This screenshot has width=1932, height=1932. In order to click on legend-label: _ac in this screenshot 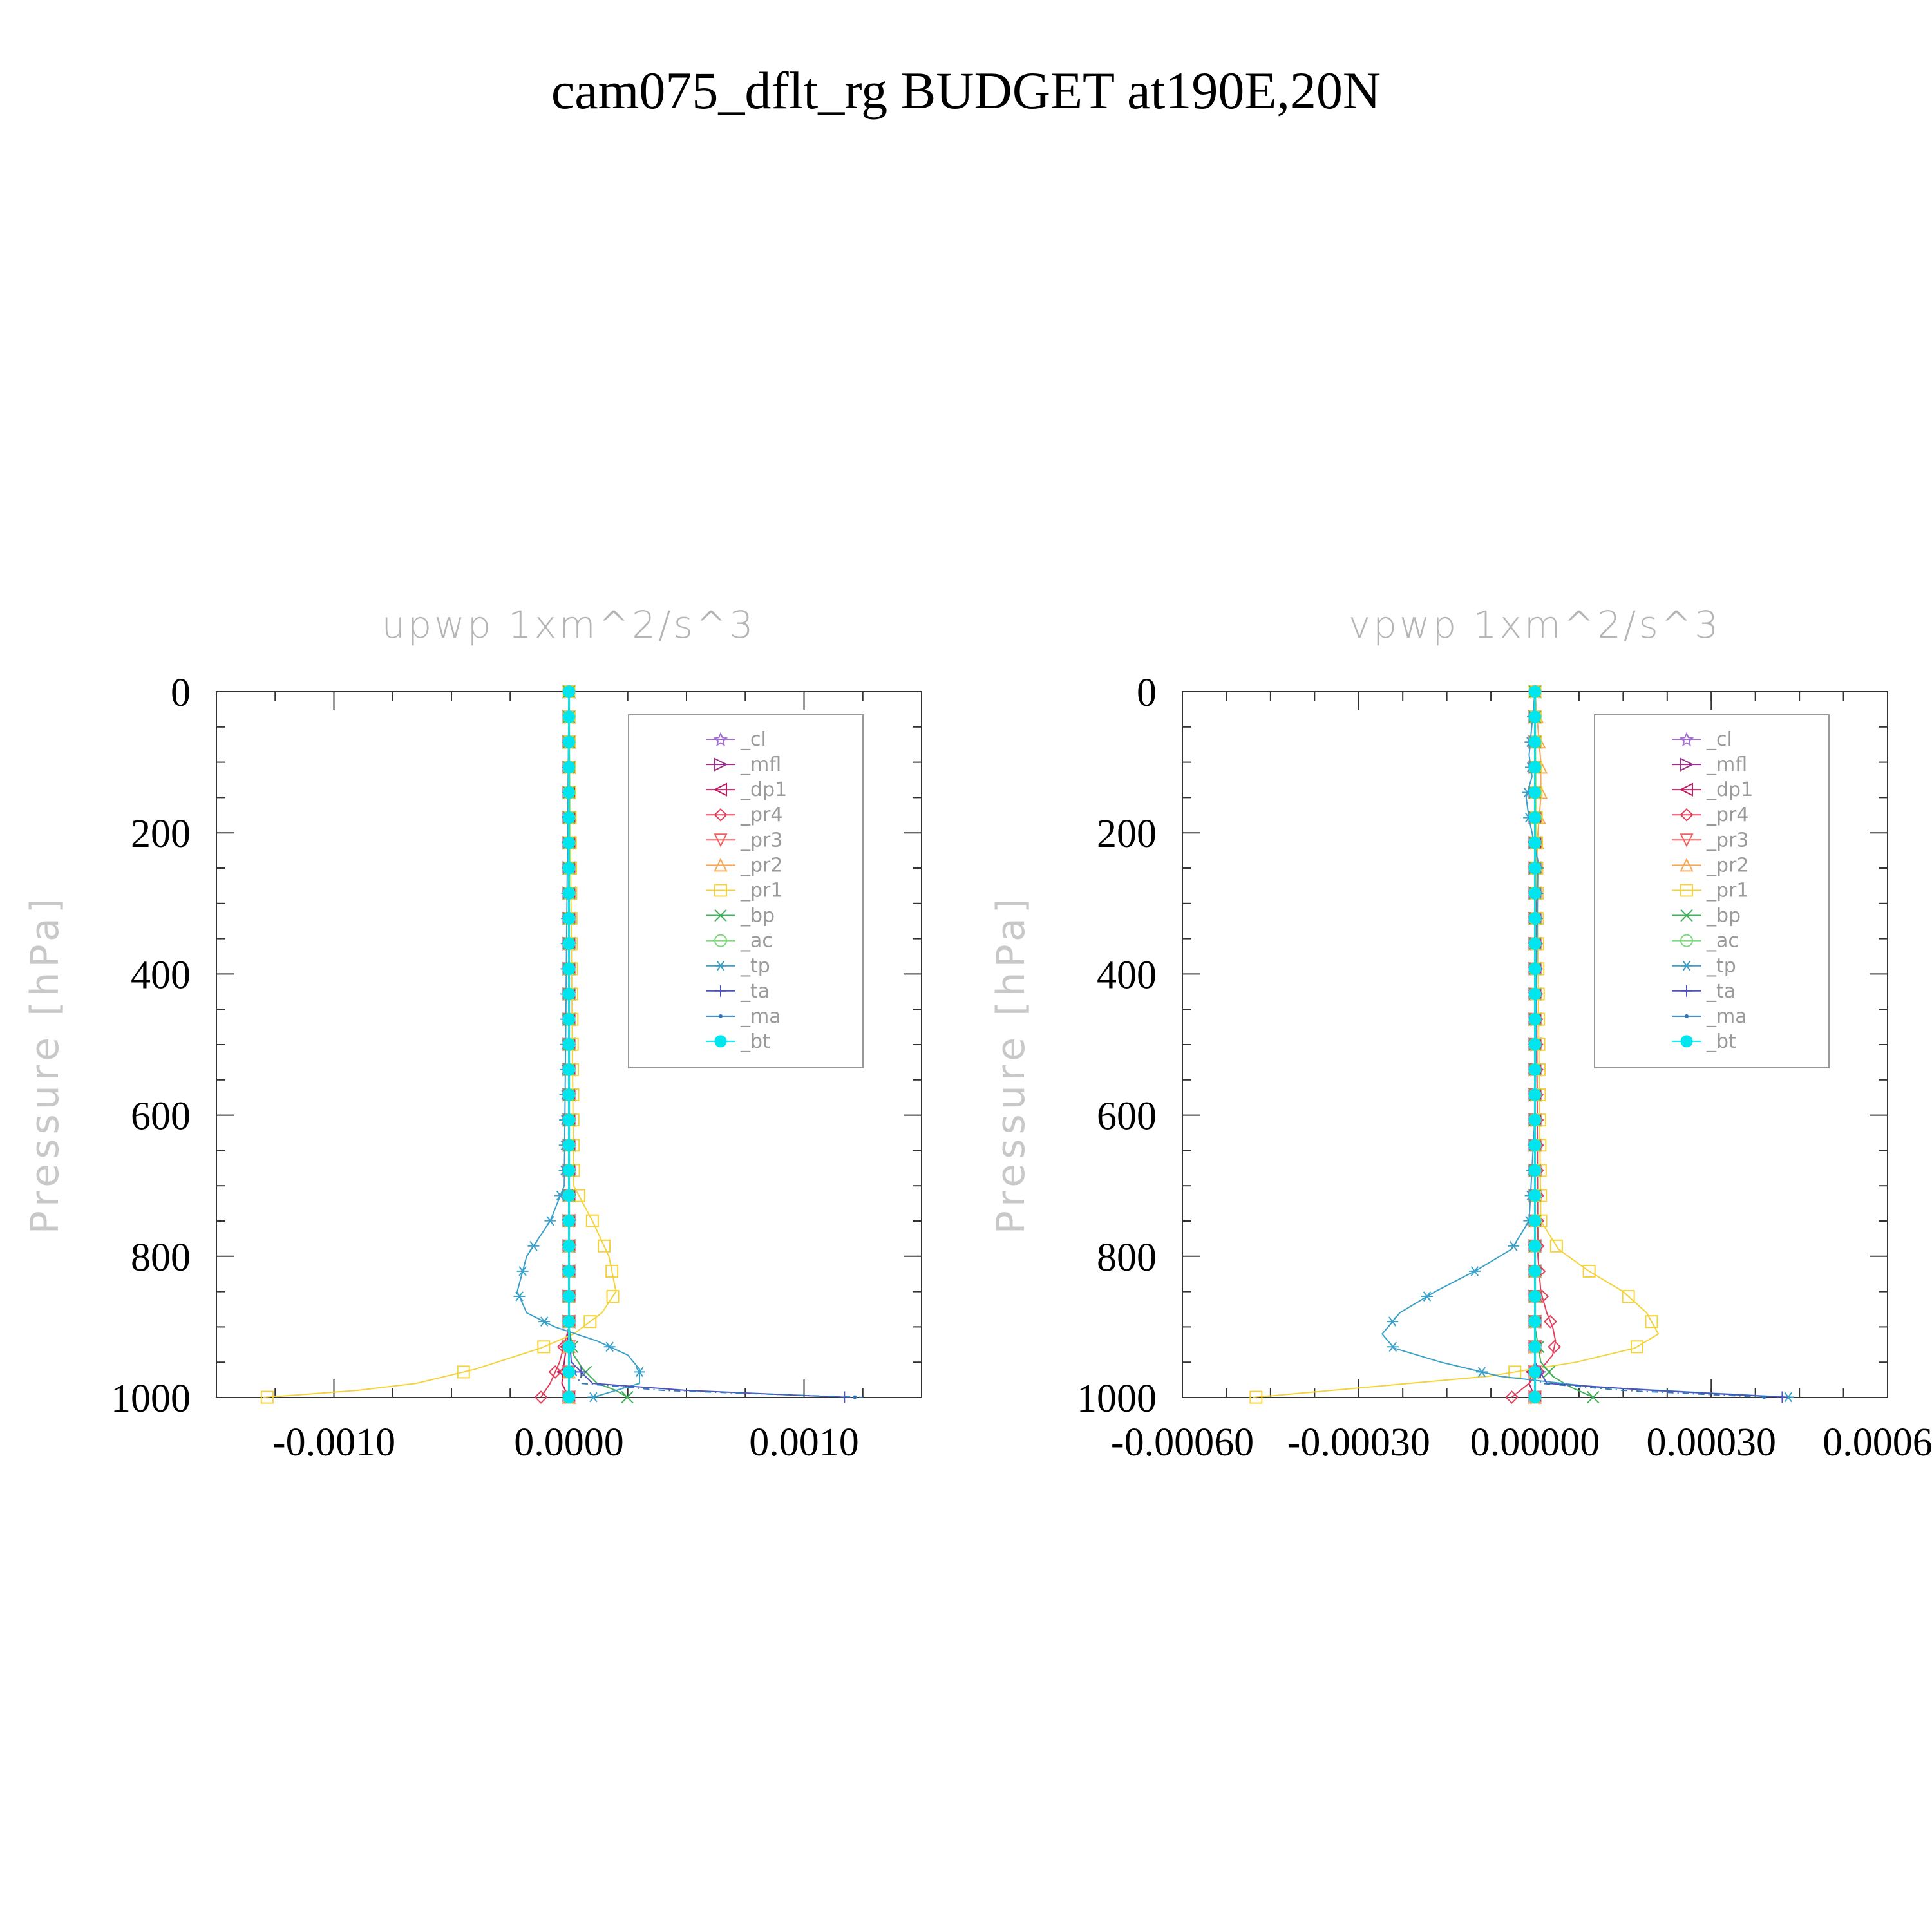, I will do `click(756, 941)`.